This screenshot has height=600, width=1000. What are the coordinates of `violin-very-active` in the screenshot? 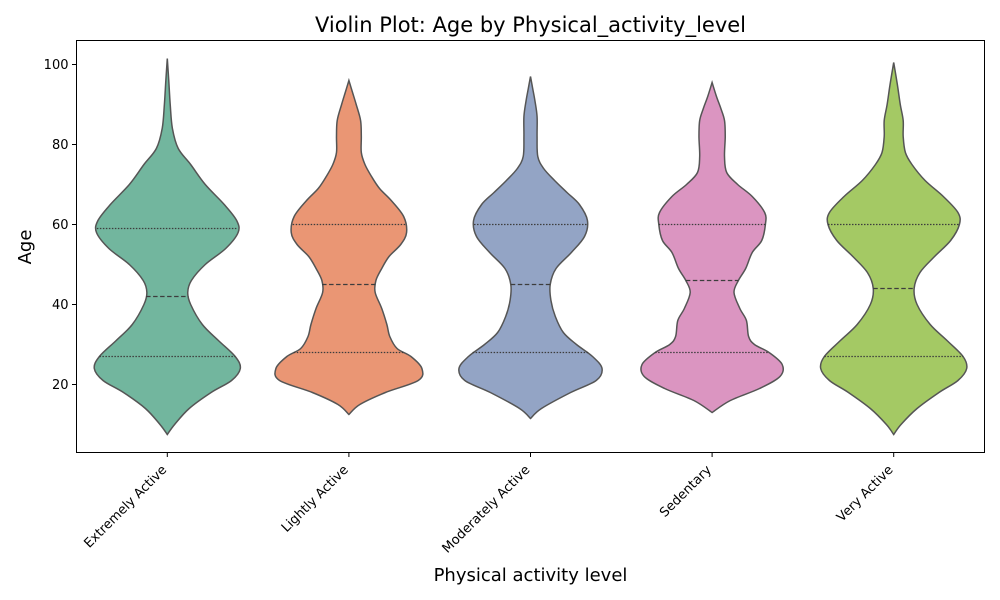 It's located at (893, 249).